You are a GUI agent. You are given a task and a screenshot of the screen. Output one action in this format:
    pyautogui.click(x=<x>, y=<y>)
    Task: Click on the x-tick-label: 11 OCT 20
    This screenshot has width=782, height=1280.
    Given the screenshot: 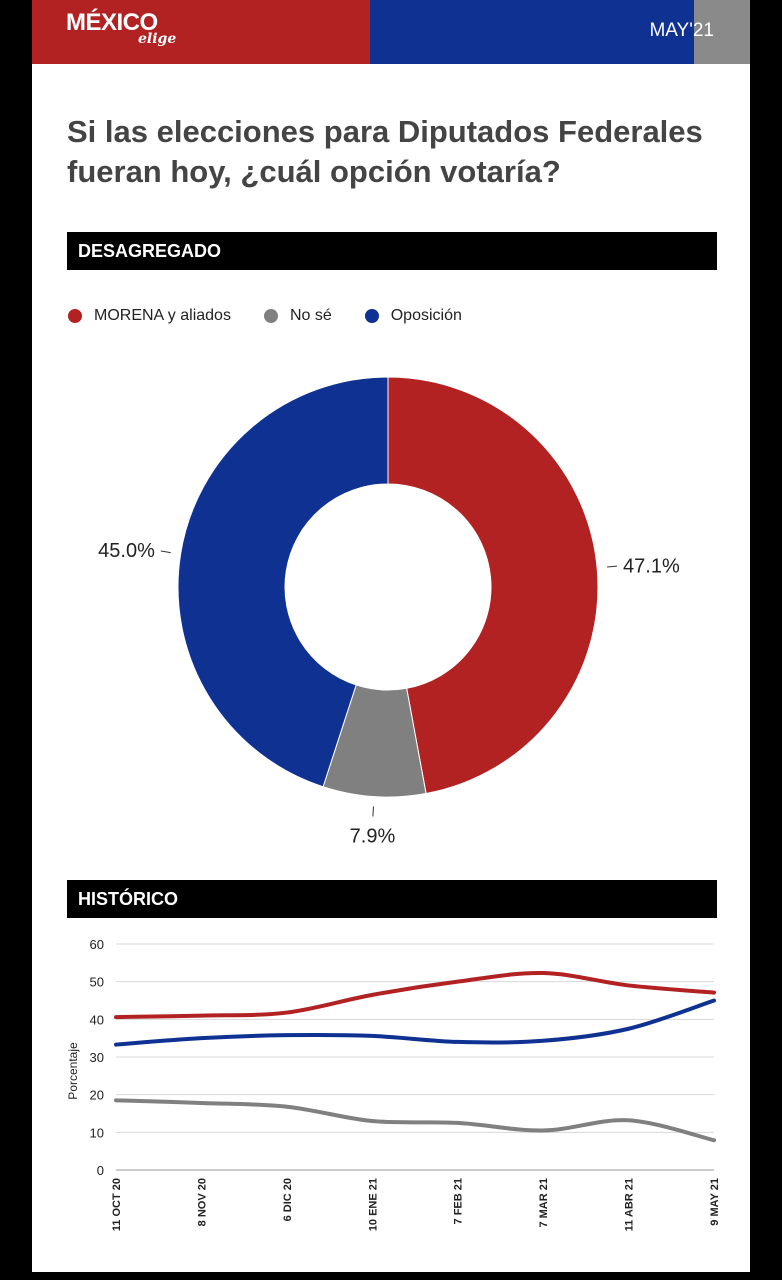 What is the action you would take?
    pyautogui.click(x=117, y=1204)
    